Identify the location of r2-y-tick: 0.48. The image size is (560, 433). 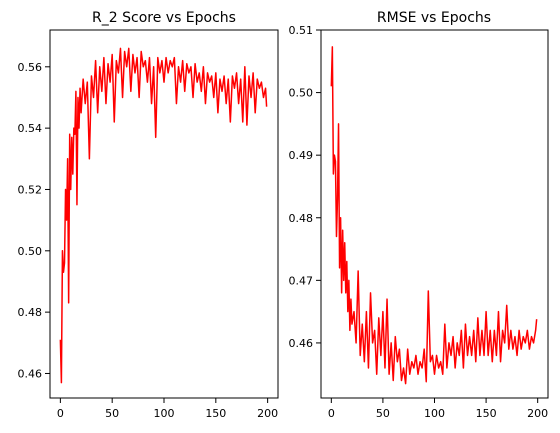
(34, 312).